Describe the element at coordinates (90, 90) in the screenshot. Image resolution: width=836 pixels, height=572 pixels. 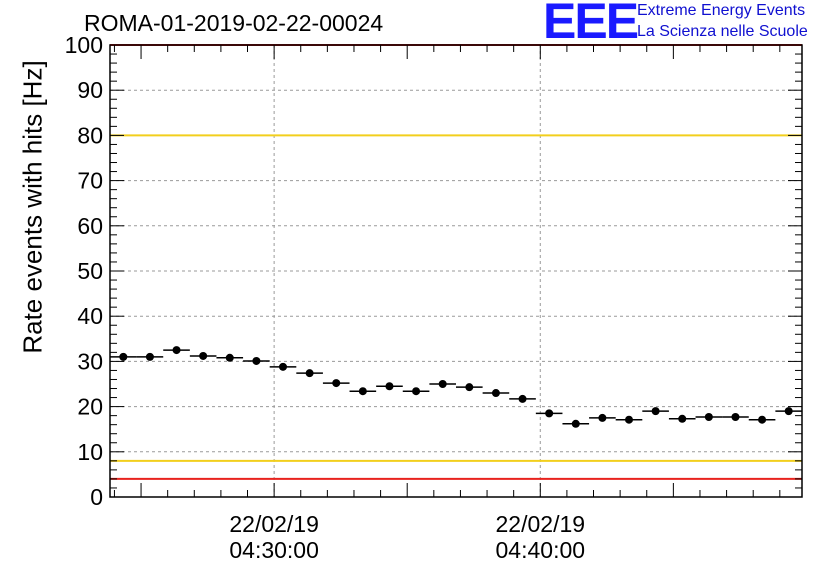
I see `y-tick-label: 90` at that location.